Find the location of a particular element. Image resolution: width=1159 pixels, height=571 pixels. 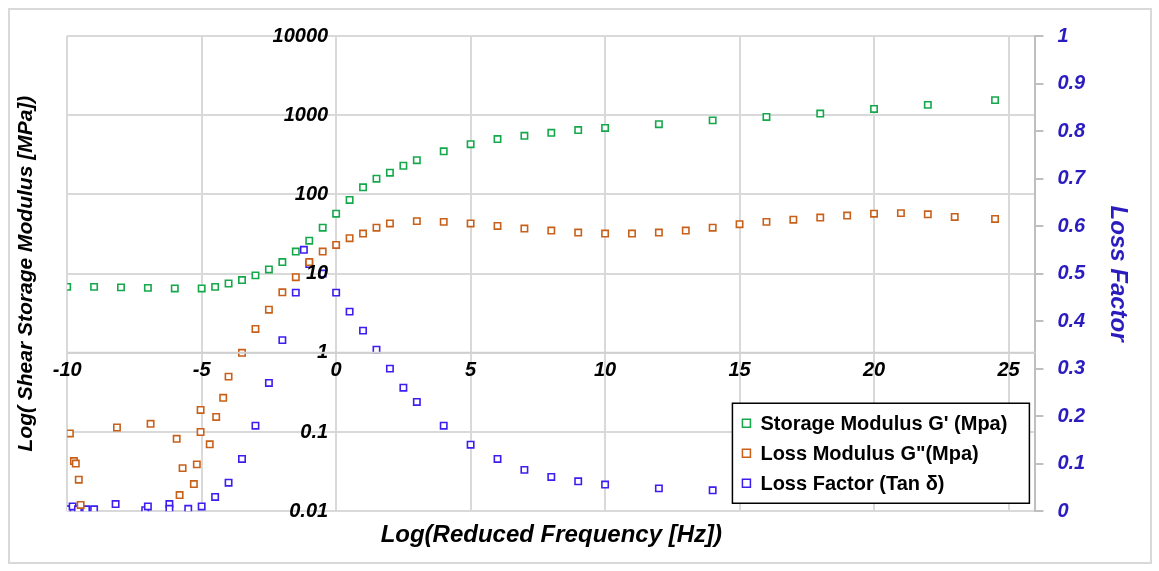

x-tick-label: 0 is located at coordinates (336, 369).